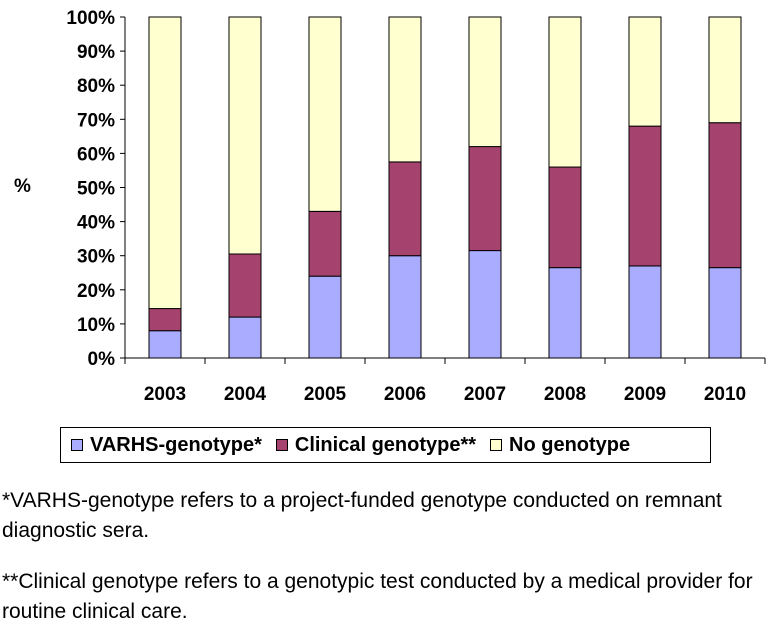 Image resolution: width=782 pixels, height=637 pixels. Describe the element at coordinates (96, 257) in the screenshot. I see `y-tick-label: 30%` at that location.